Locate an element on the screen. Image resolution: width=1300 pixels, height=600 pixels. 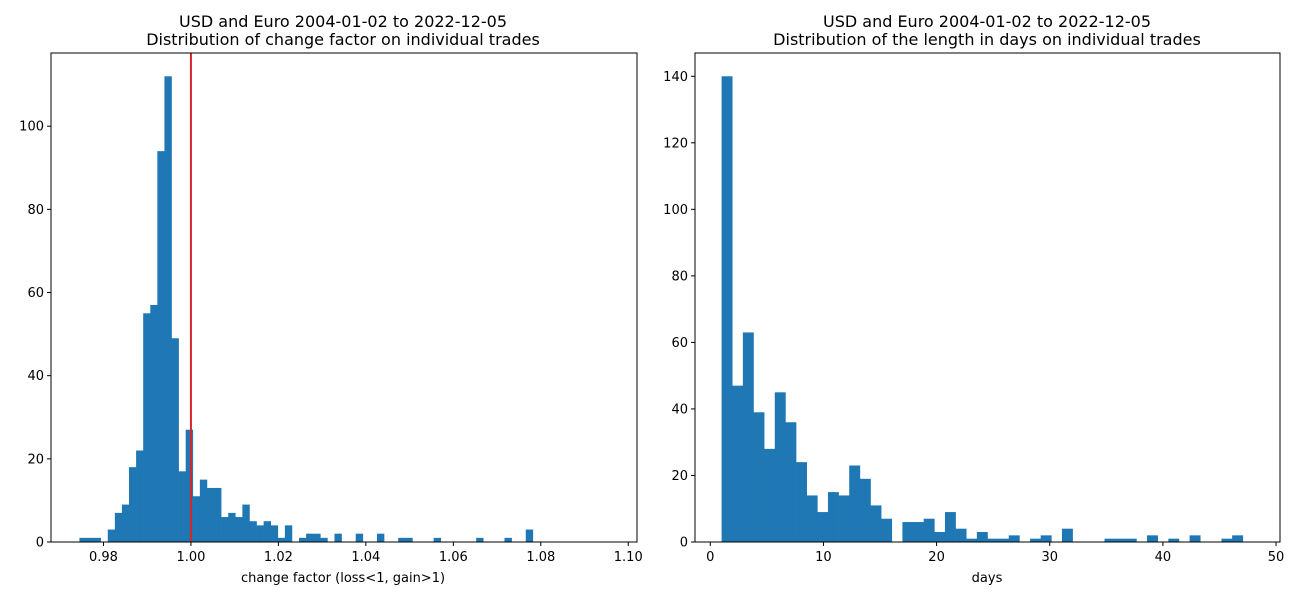
x-tick-label: 1.00 is located at coordinates (190, 557).